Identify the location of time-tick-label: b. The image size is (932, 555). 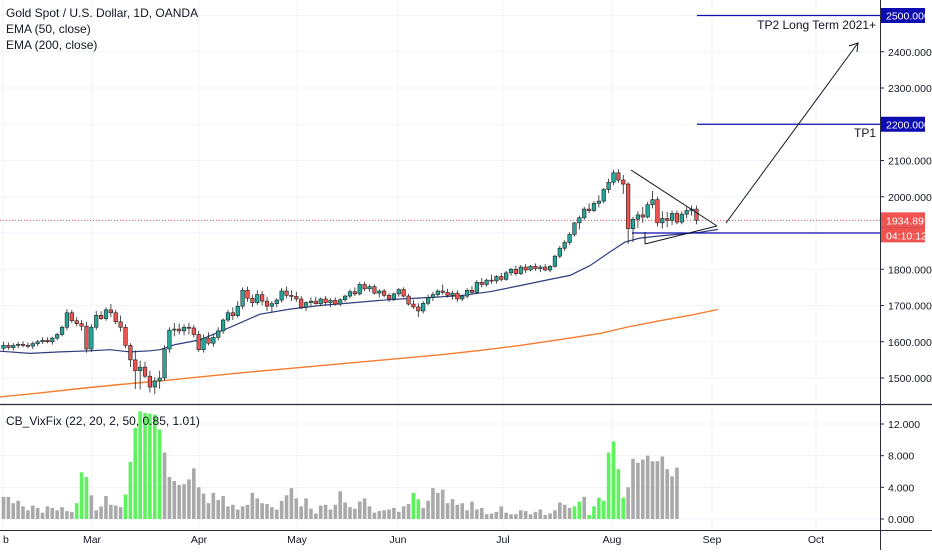
(6, 540).